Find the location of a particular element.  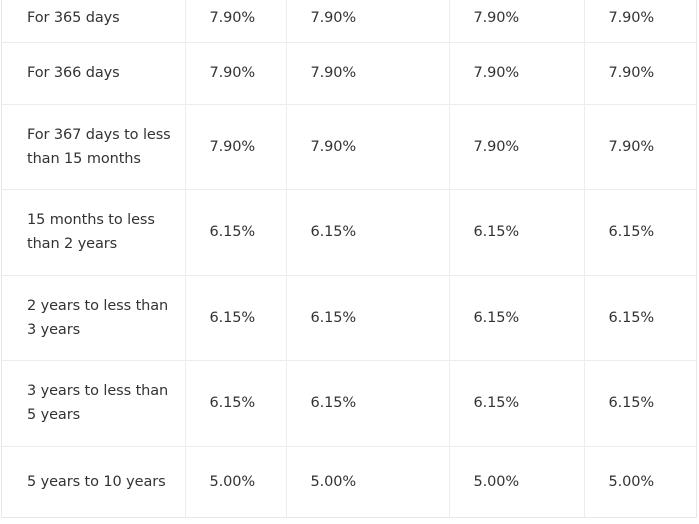

table-row: For 366 days 7.90% 7.90% 7.90% 7.90% is located at coordinates (349, 72).